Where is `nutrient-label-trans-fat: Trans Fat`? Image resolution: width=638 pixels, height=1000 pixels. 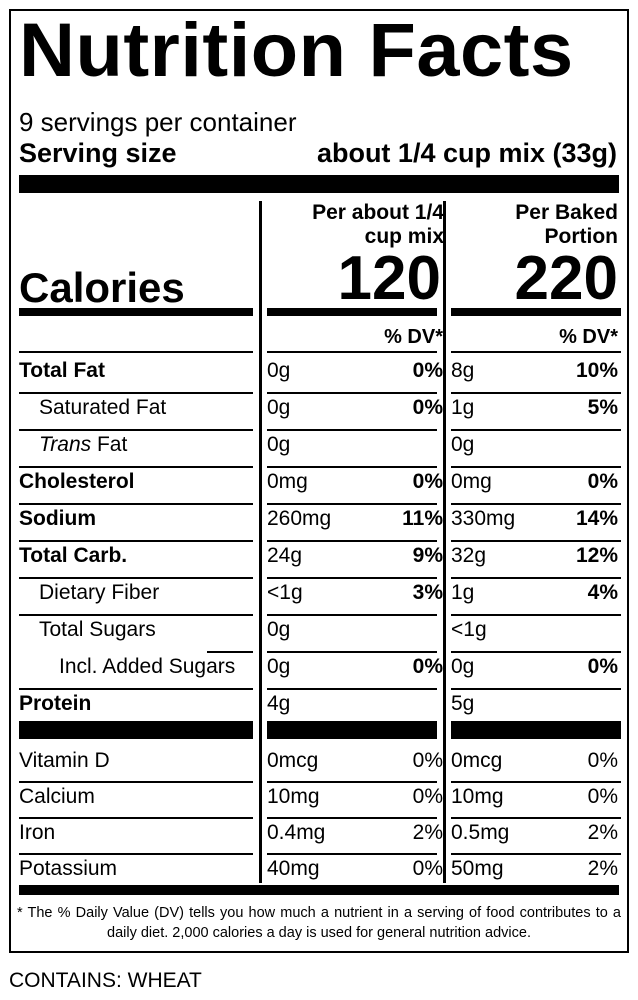 nutrient-label-trans-fat: Trans Fat is located at coordinates (83, 445).